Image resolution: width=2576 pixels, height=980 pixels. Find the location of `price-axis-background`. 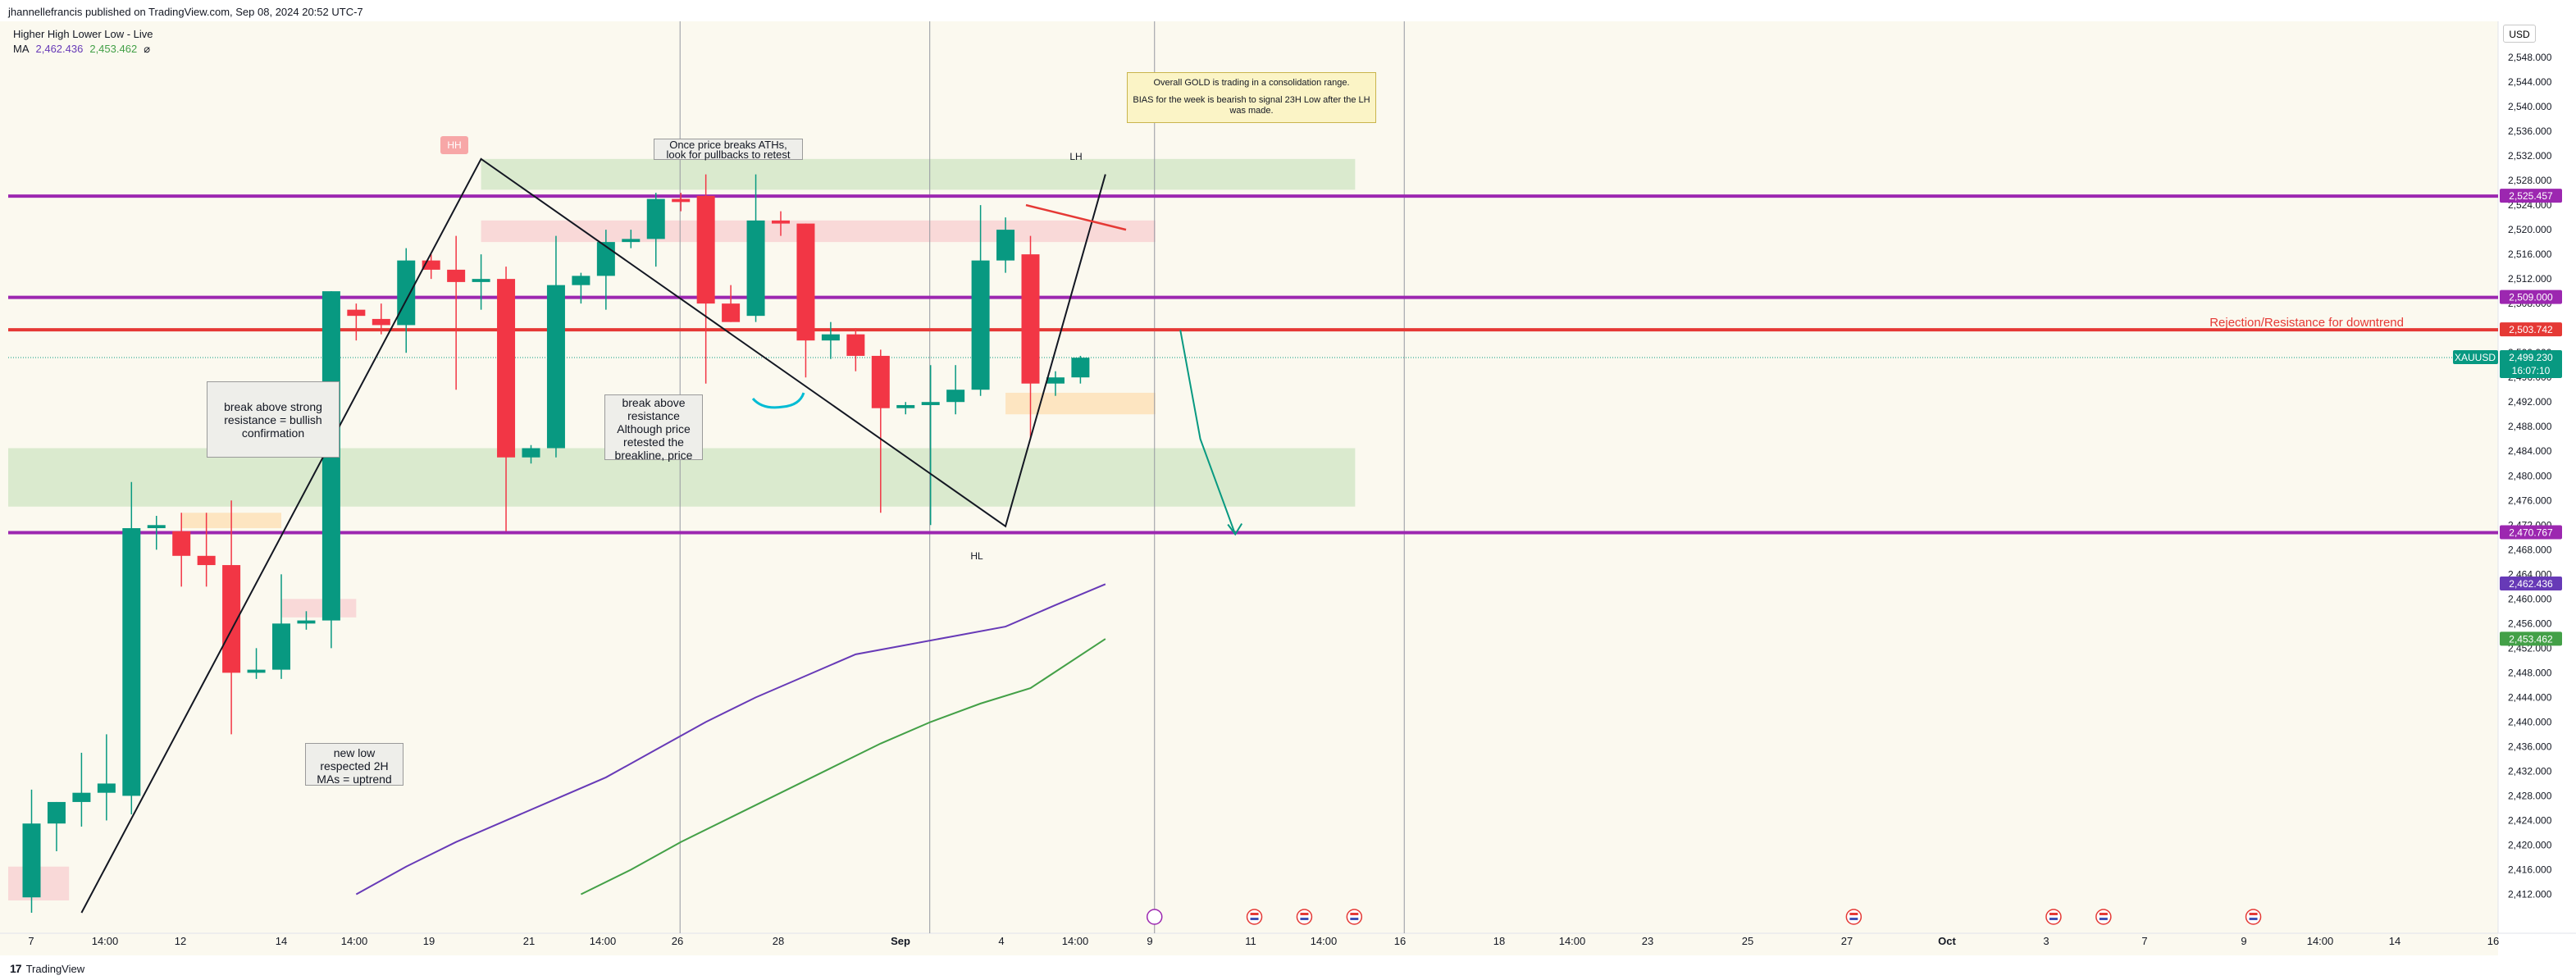

price-axis-background is located at coordinates (2537, 488).